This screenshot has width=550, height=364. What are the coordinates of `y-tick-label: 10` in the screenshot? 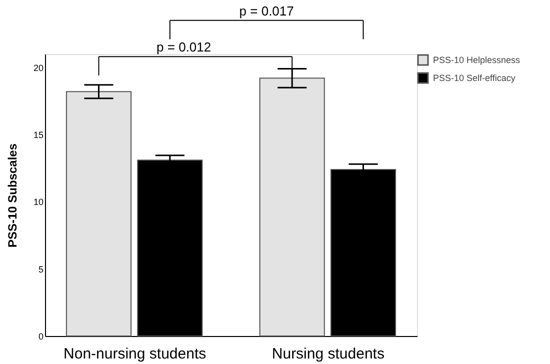 It's located at (38, 202).